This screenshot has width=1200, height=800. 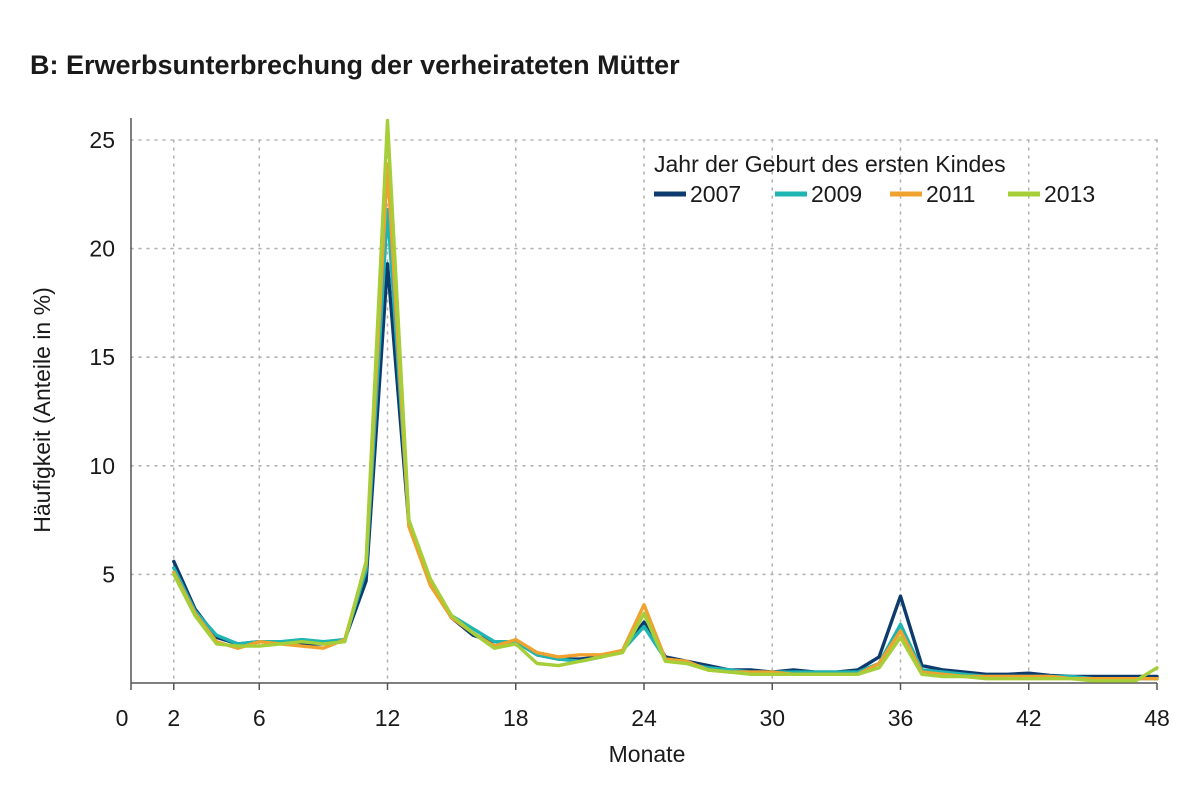 What do you see at coordinates (122, 718) in the screenshot?
I see `x-tick-label: 0` at bounding box center [122, 718].